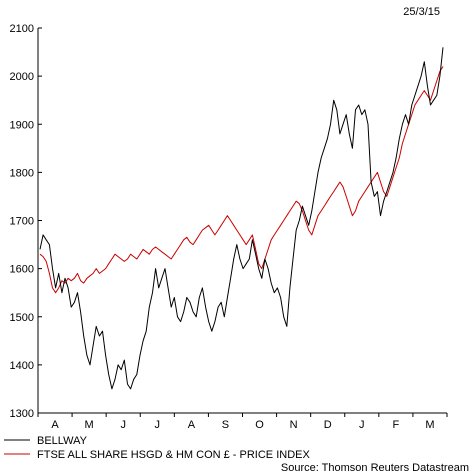 Image resolution: width=475 pixels, height=476 pixels. What do you see at coordinates (22, 366) in the screenshot?
I see `y-tick-label: 1400` at bounding box center [22, 366].